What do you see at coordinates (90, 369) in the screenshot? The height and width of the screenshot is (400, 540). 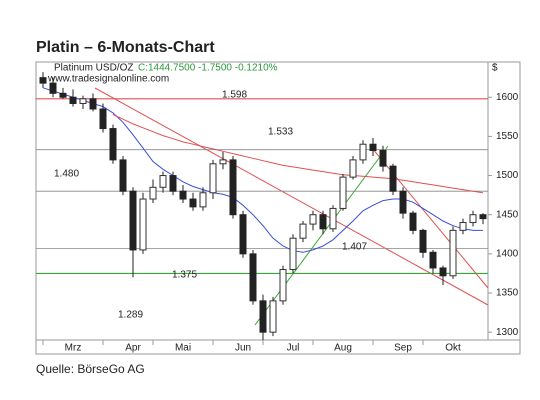 I see `source: Quelle: BörseGo AG` at bounding box center [90, 369].